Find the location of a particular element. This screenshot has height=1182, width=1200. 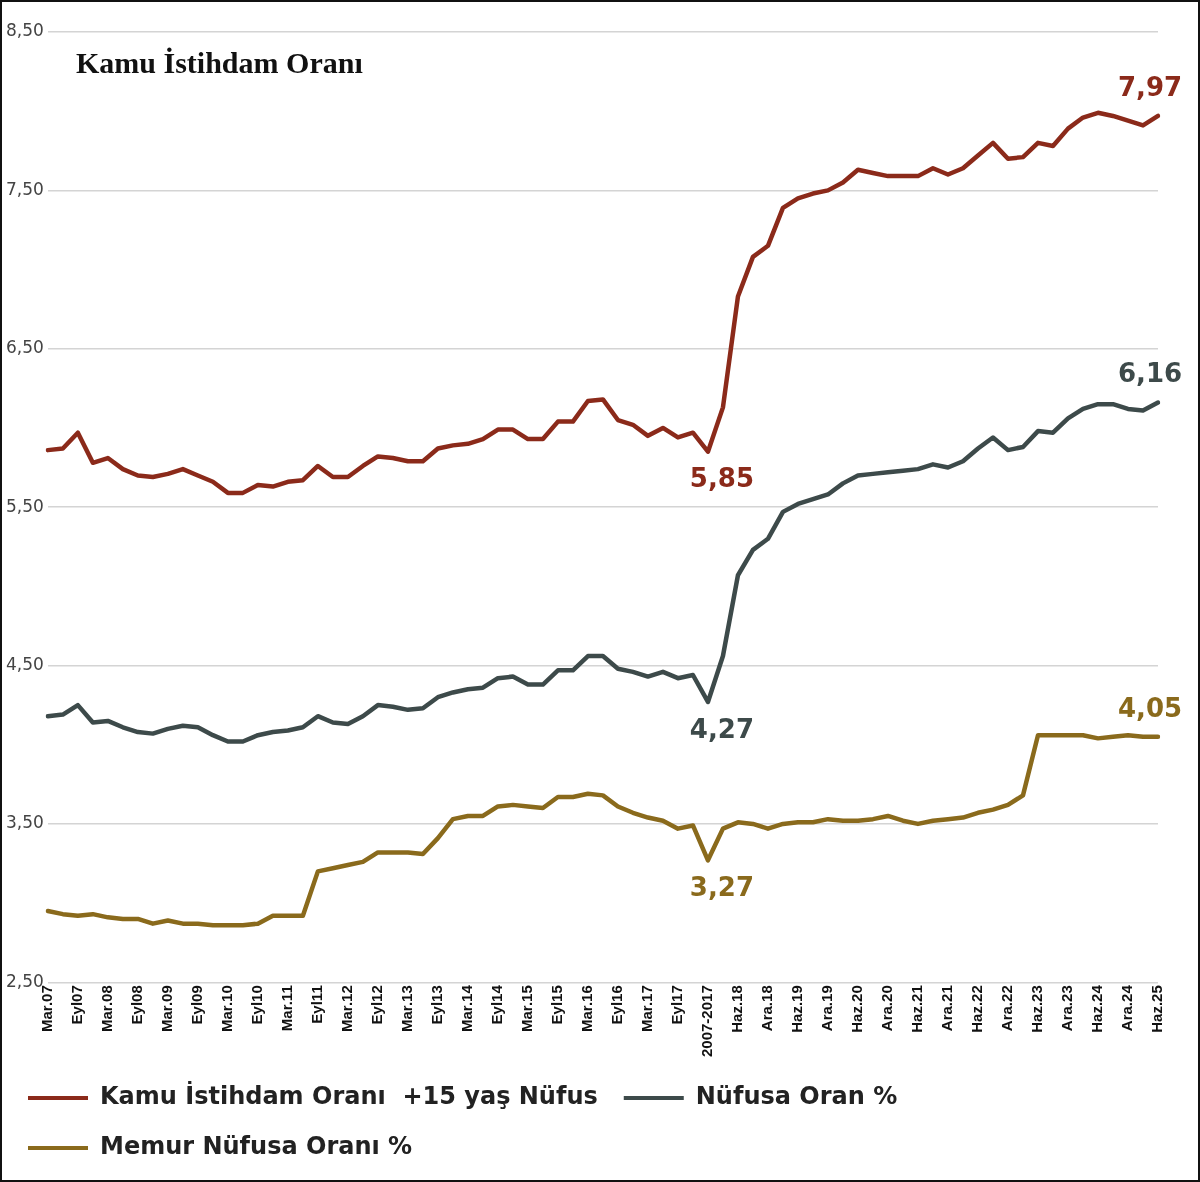

x-tick-label: Mar.10 is located at coordinates (227, 1008).